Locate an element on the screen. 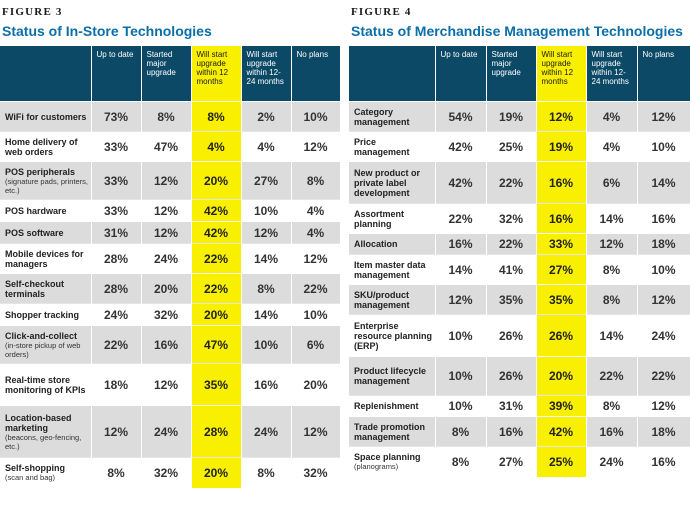  table-row: Category management 54% 19% 12% 4% 12% is located at coordinates (519, 116).